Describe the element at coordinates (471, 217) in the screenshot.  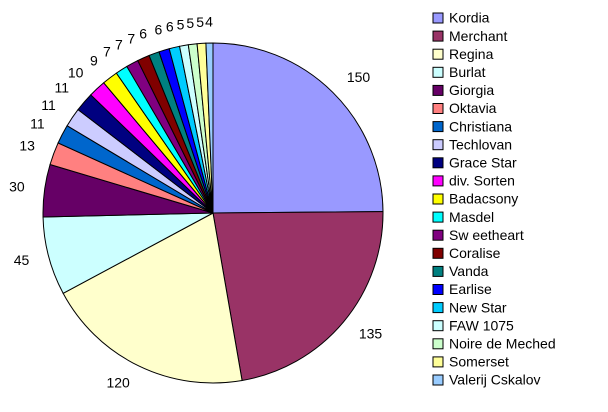
I see `legend-label: Masdel` at that location.